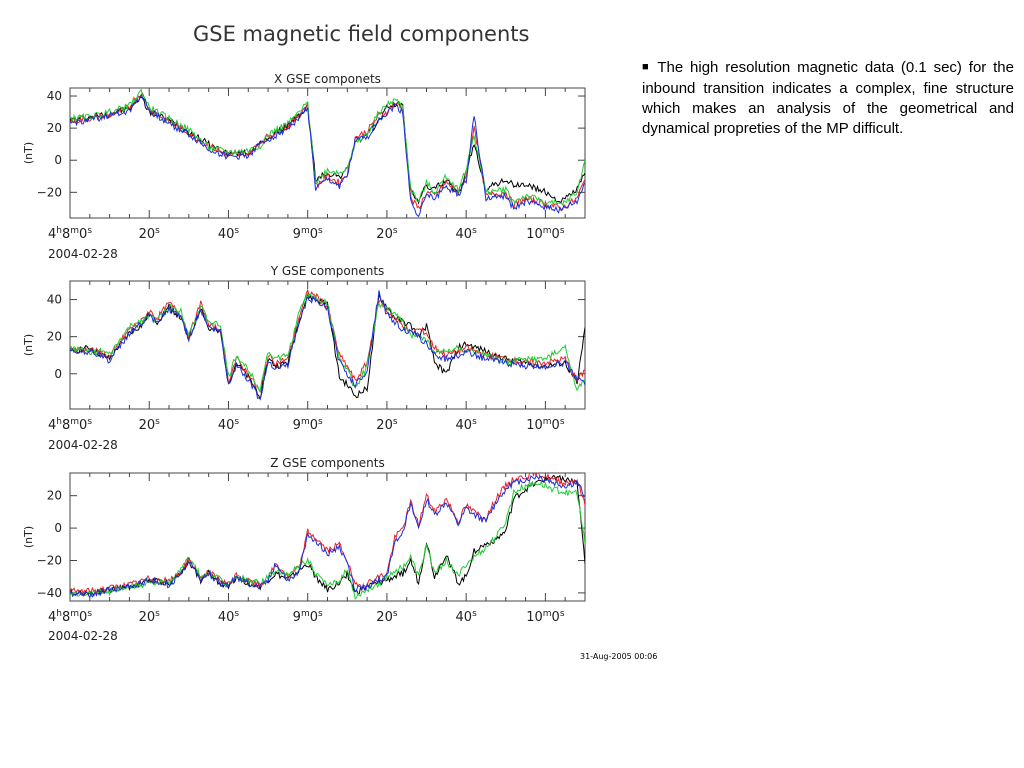 The image size is (1024, 768). I want to click on chart-main-title: GSE magnetic field components, so click(361, 34).